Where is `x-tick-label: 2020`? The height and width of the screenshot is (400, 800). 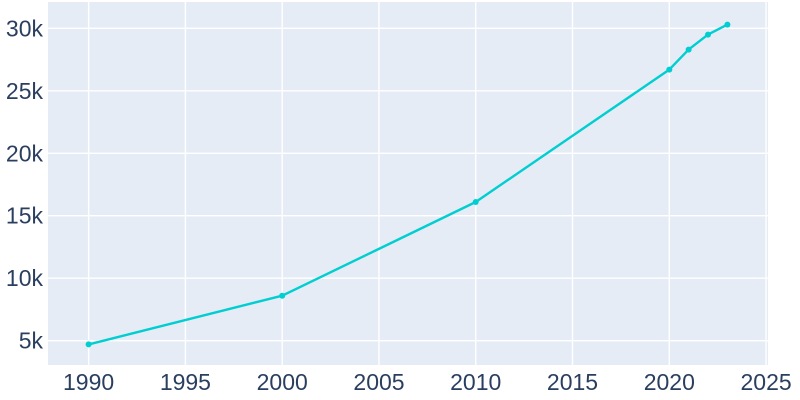 x-tick-label: 2020 is located at coordinates (669, 382).